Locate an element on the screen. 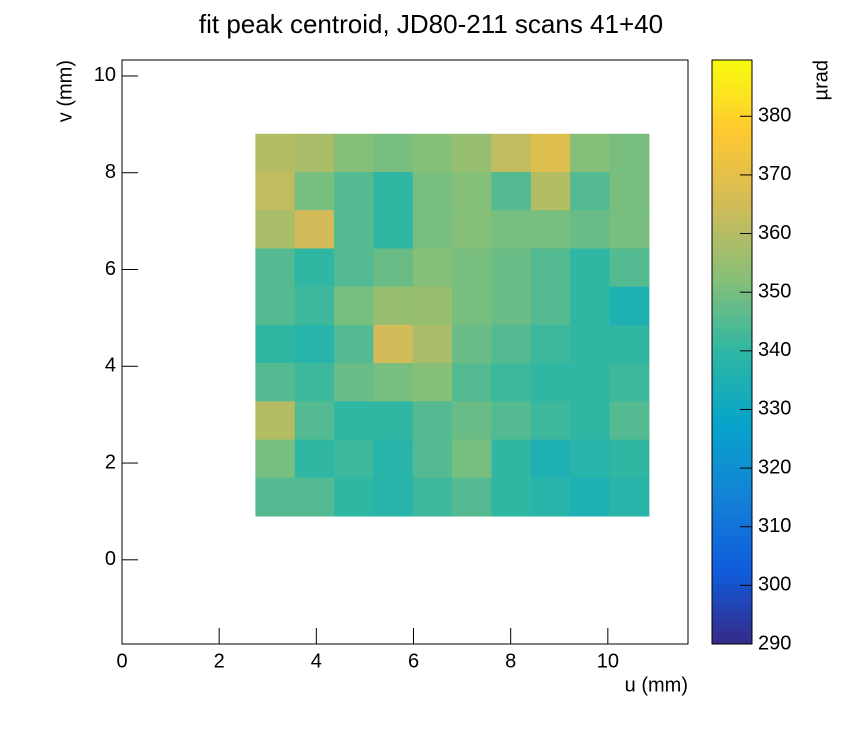 The height and width of the screenshot is (732, 862). colorbar-frame is located at coordinates (732, 352).